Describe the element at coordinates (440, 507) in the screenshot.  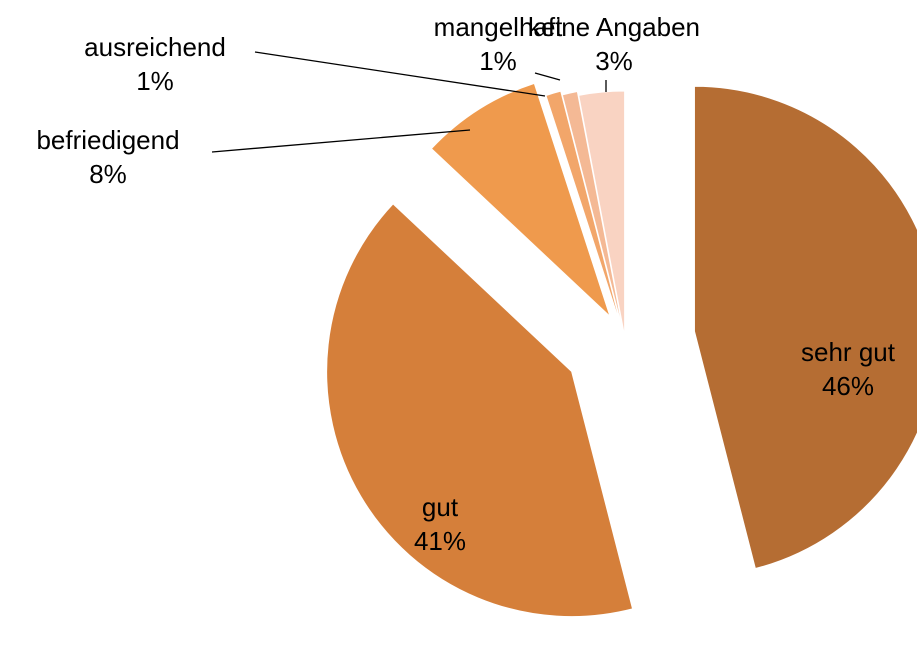
I see `slice-label: gut` at that location.